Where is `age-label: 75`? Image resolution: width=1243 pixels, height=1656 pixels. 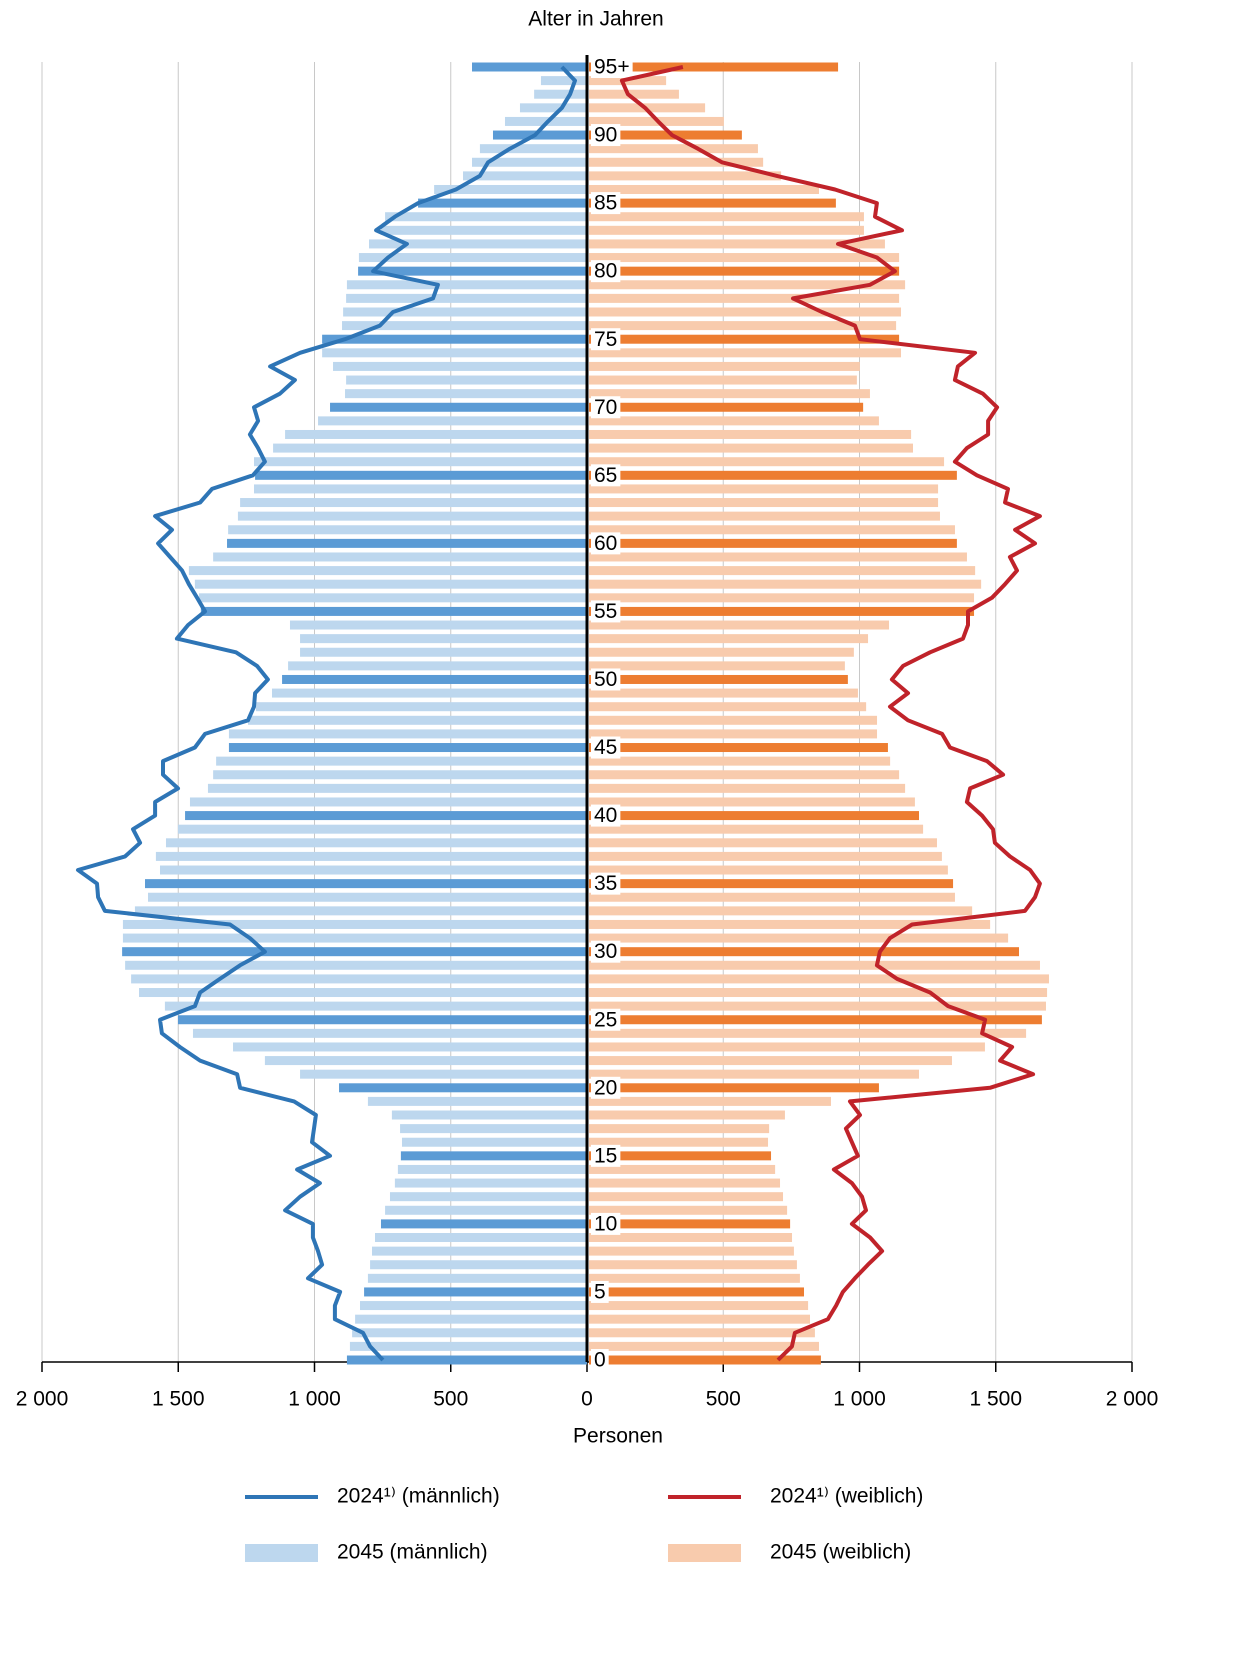
age-label: 75 is located at coordinates (605, 339).